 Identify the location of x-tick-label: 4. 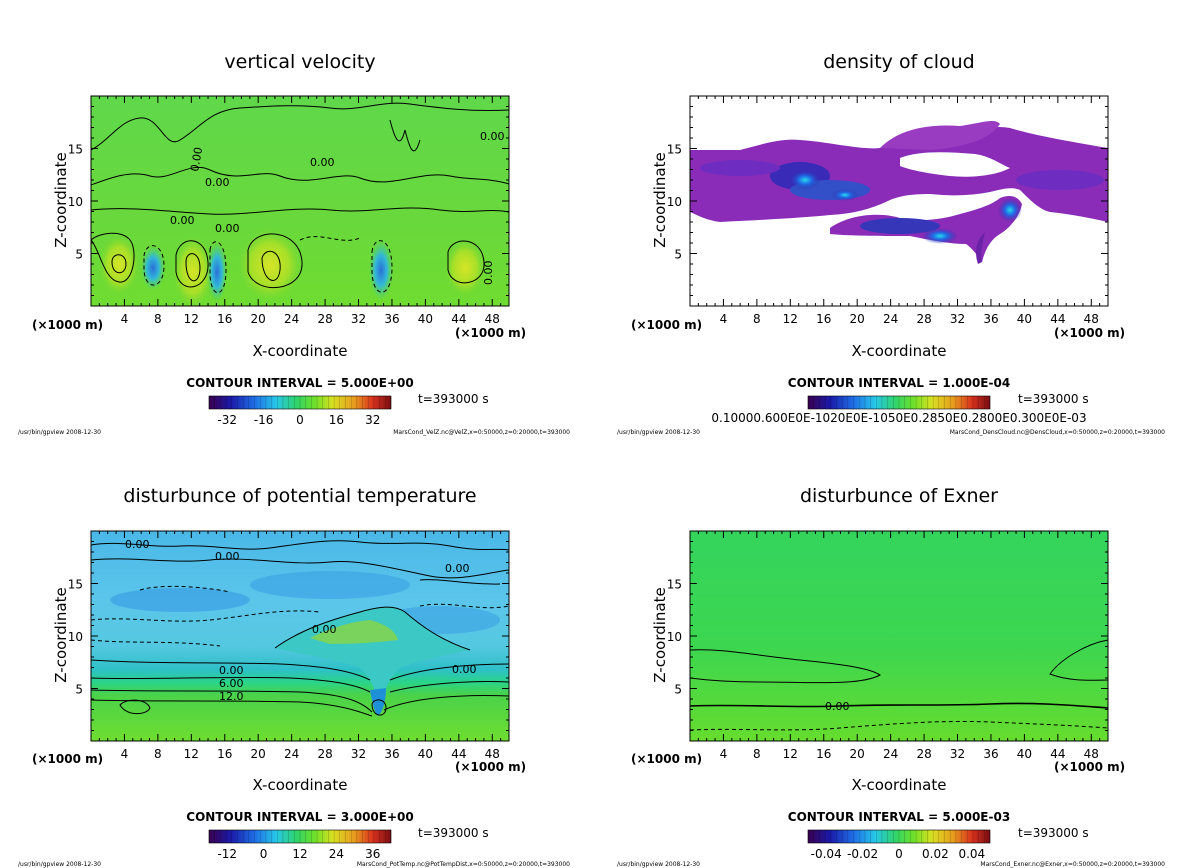
(724, 754).